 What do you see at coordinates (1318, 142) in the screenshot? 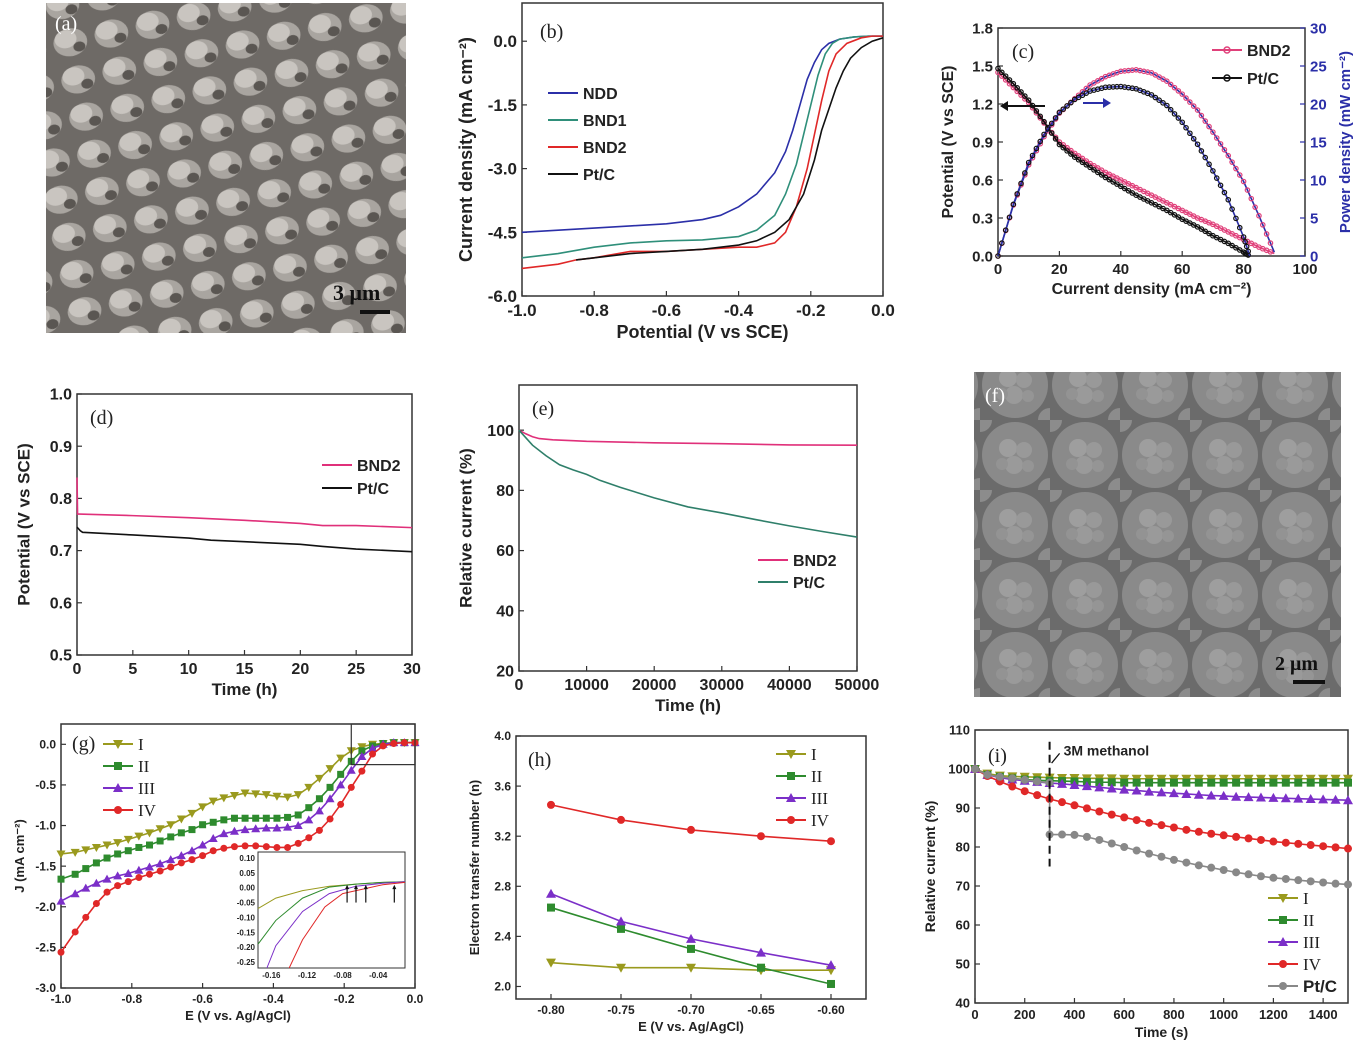
I see `y2-tick-label: 15` at bounding box center [1318, 142].